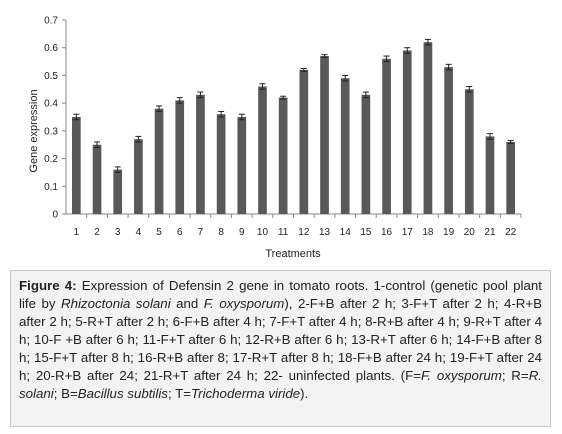 The width and height of the screenshot is (562, 434). What do you see at coordinates (304, 393) in the screenshot?
I see `caption-text: ).` at bounding box center [304, 393].